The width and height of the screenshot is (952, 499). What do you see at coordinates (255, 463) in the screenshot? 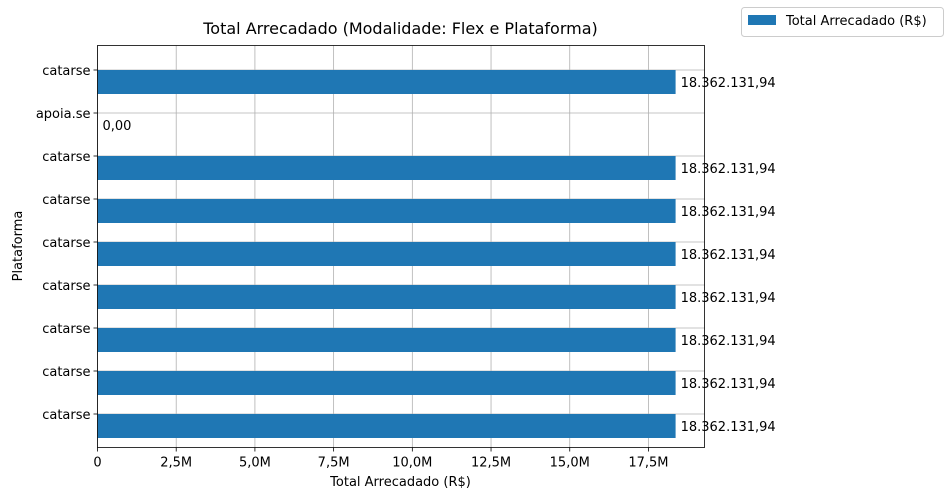
I see `x-tick-label: 5,0M` at bounding box center [255, 463].